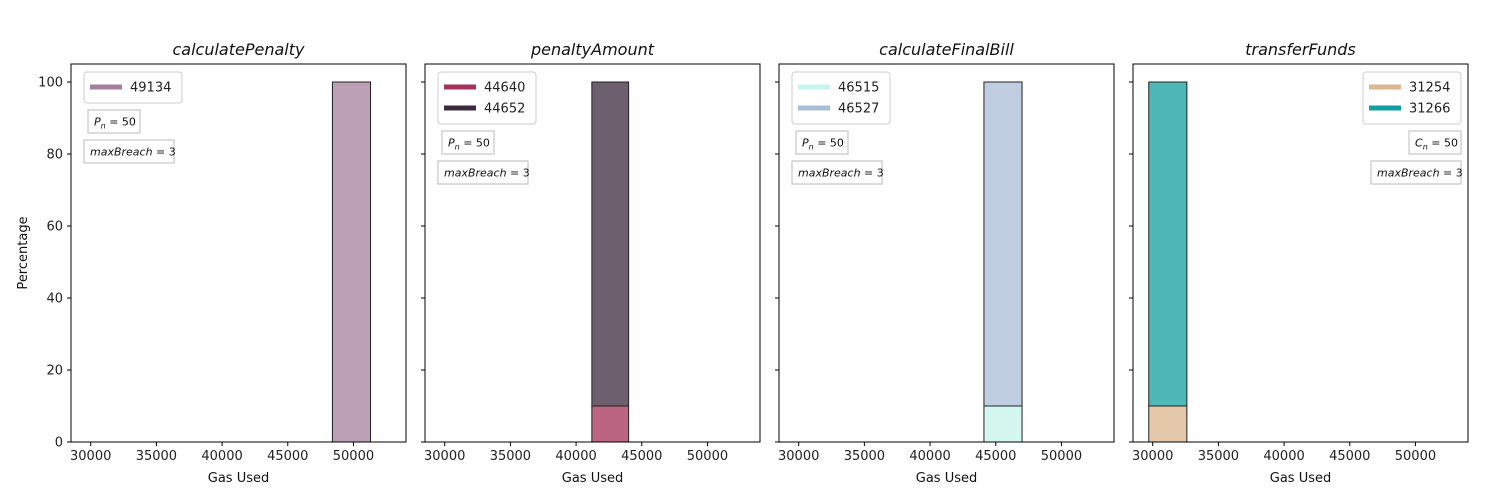 This screenshot has height=500, width=1500. What do you see at coordinates (54, 299) in the screenshot?
I see `y-tick-label: 40` at bounding box center [54, 299].